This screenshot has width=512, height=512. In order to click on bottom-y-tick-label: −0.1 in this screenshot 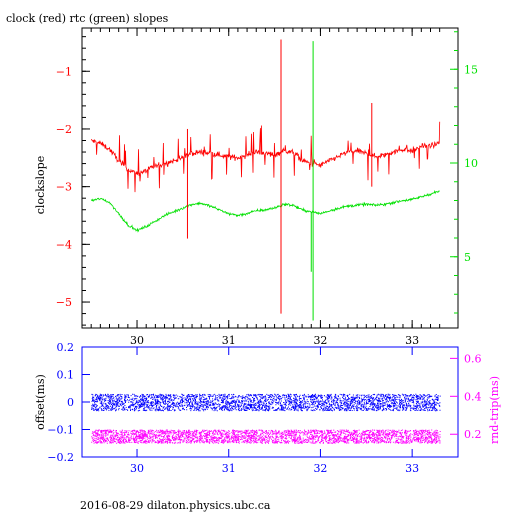, I will do `click(60, 430)`.